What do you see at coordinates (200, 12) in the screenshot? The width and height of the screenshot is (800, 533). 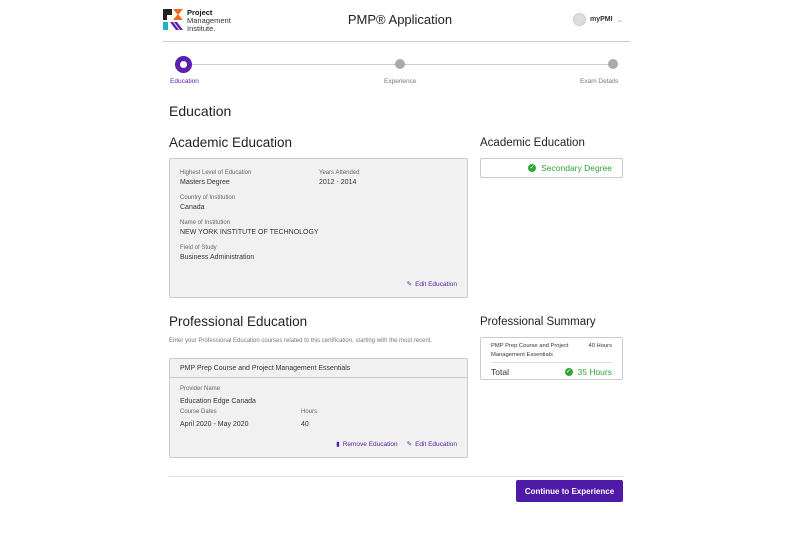 I see `logo-line1: Project` at bounding box center [200, 12].